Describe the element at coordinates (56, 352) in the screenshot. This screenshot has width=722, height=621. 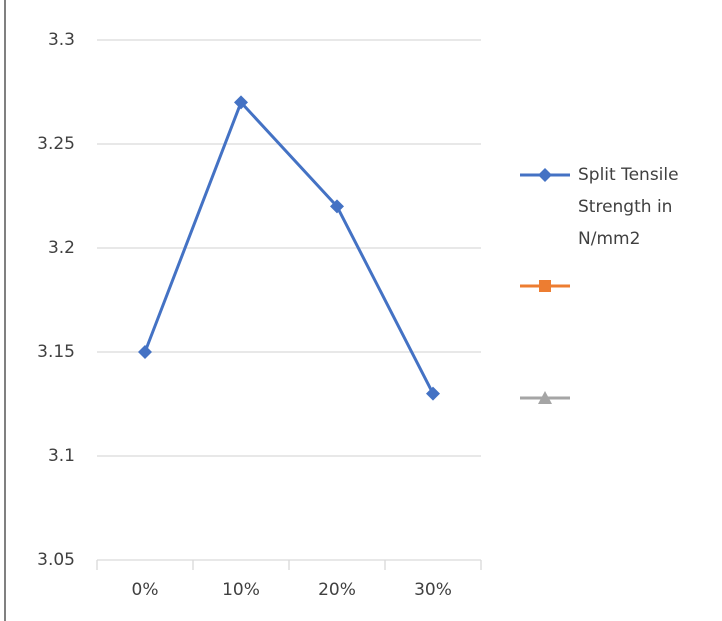
I see `y-tick-label: 3.15` at that location.